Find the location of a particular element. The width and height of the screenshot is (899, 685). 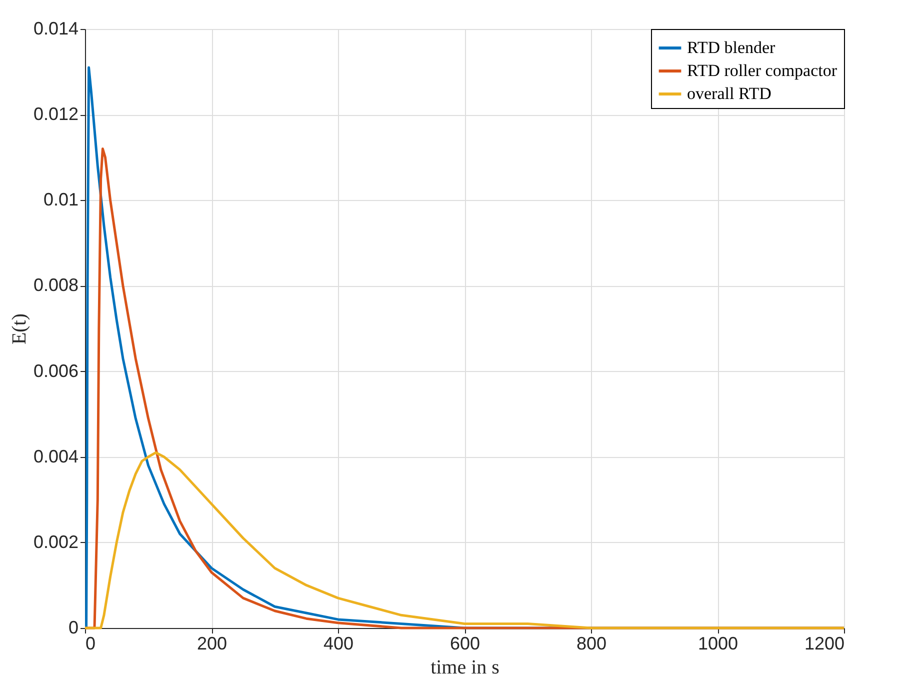

y-axis-title: E(t) is located at coordinates (19, 329).